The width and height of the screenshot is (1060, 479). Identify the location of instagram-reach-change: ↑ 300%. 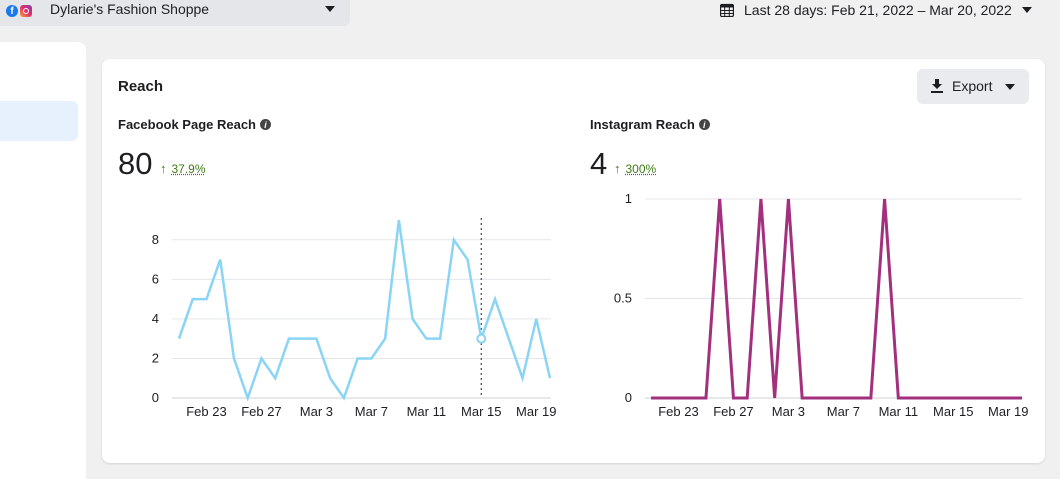
(635, 168).